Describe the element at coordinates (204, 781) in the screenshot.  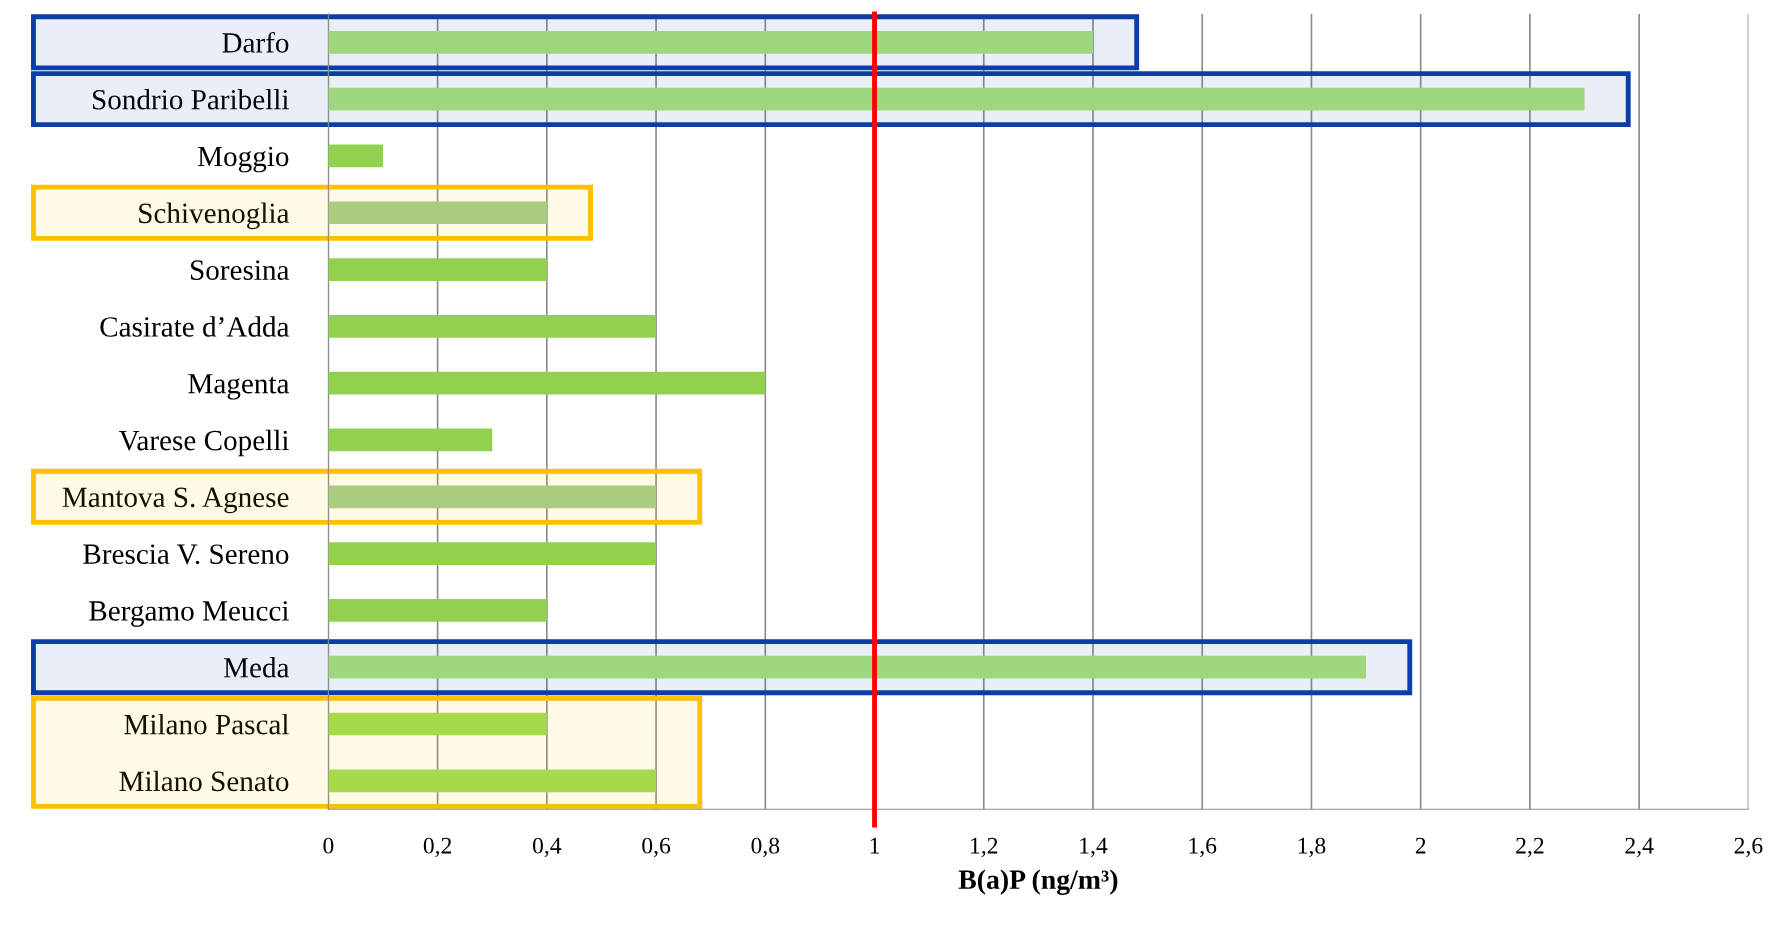
I see `y-tick-label: Milano Senato` at that location.